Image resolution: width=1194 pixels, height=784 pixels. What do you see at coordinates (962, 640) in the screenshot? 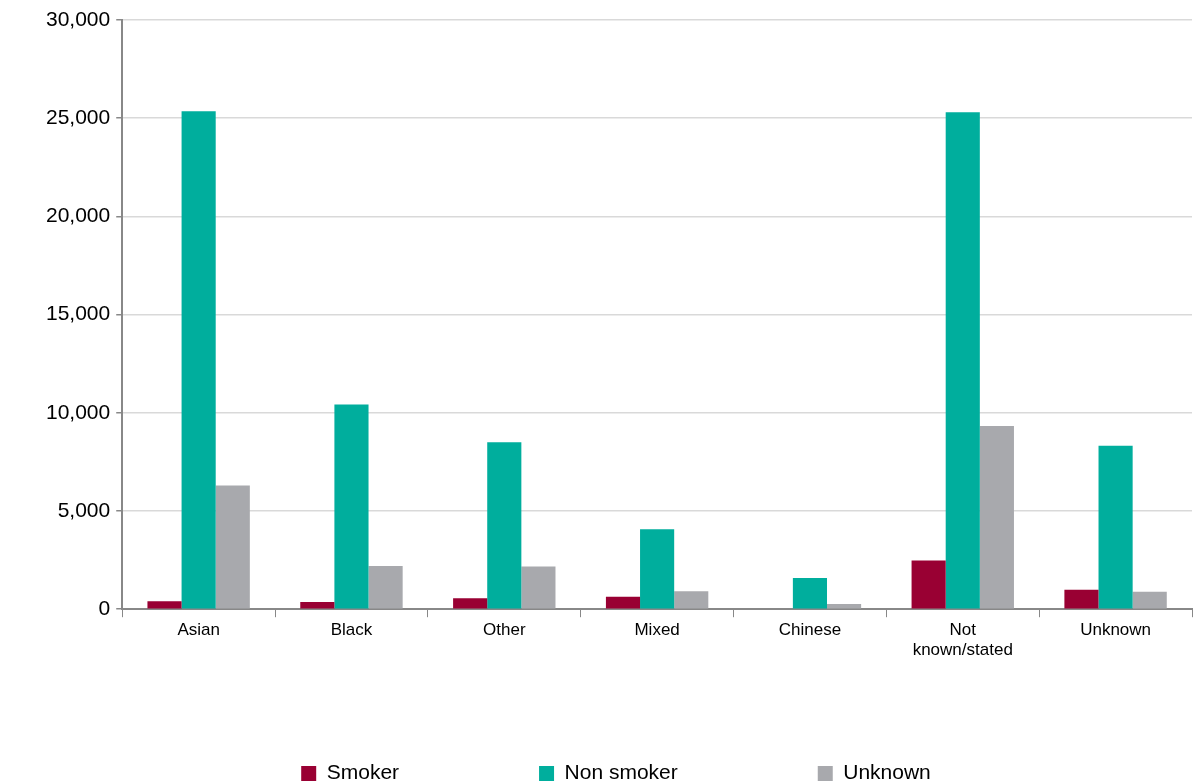
I see `x-tick-label: Not known/stated` at bounding box center [962, 640].